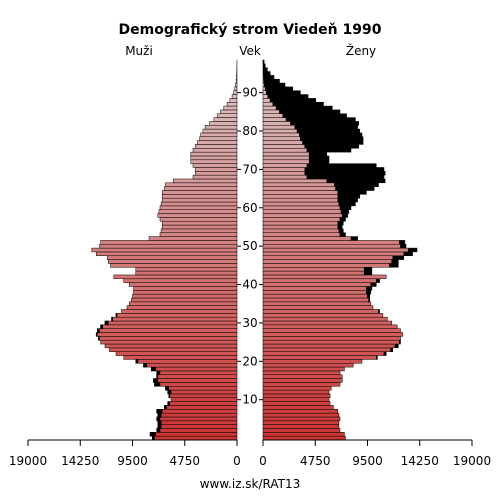 The width and height of the screenshot is (500, 500). I want to click on age-tick-label: 90, so click(249, 93).